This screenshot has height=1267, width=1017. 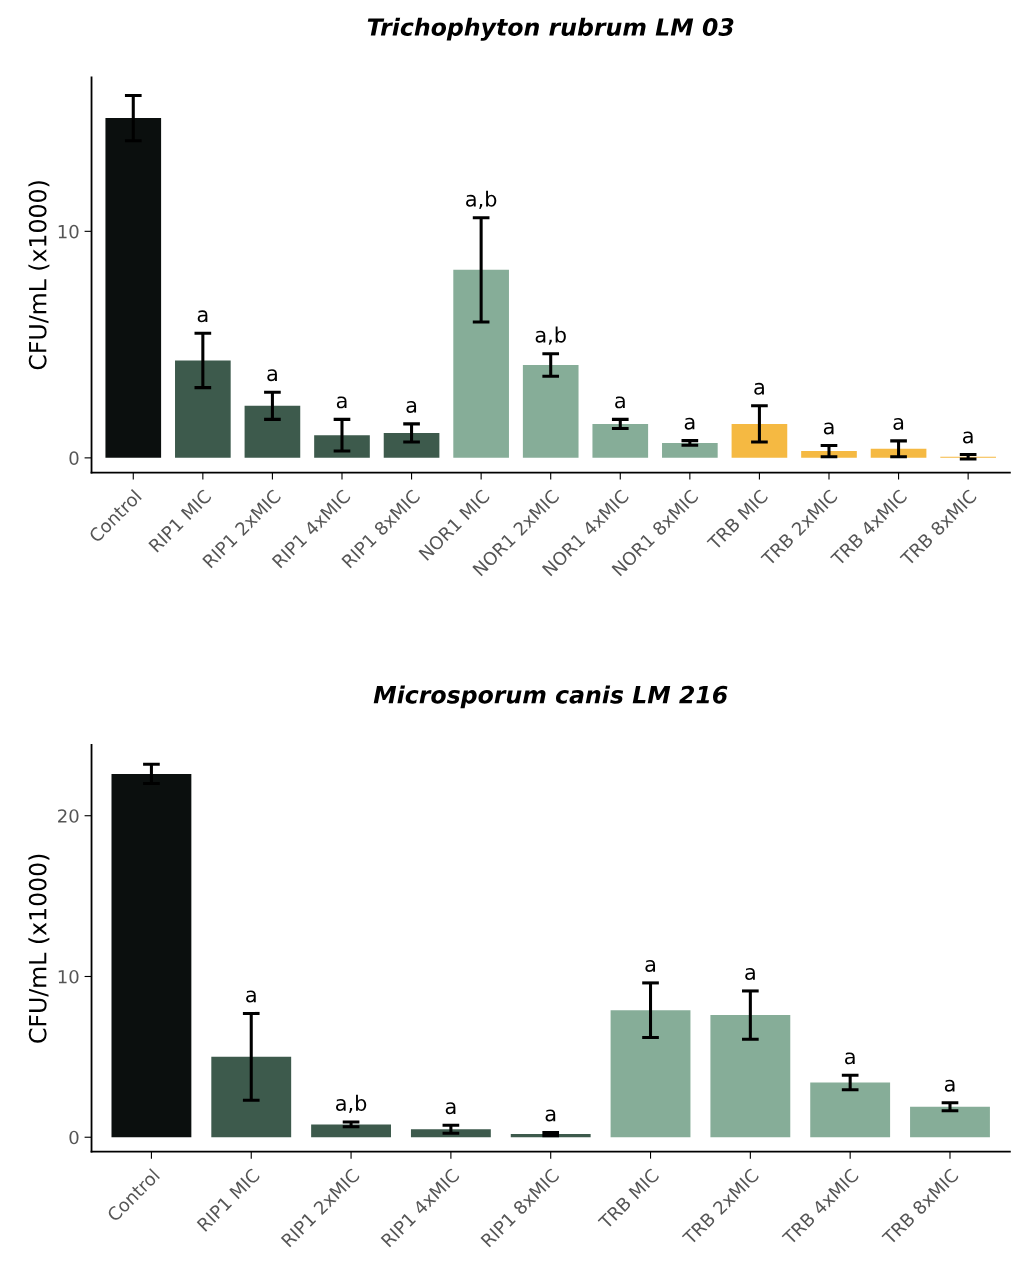 I want to click on chart-title: Microsporum canis LM 216, so click(x=550, y=697).